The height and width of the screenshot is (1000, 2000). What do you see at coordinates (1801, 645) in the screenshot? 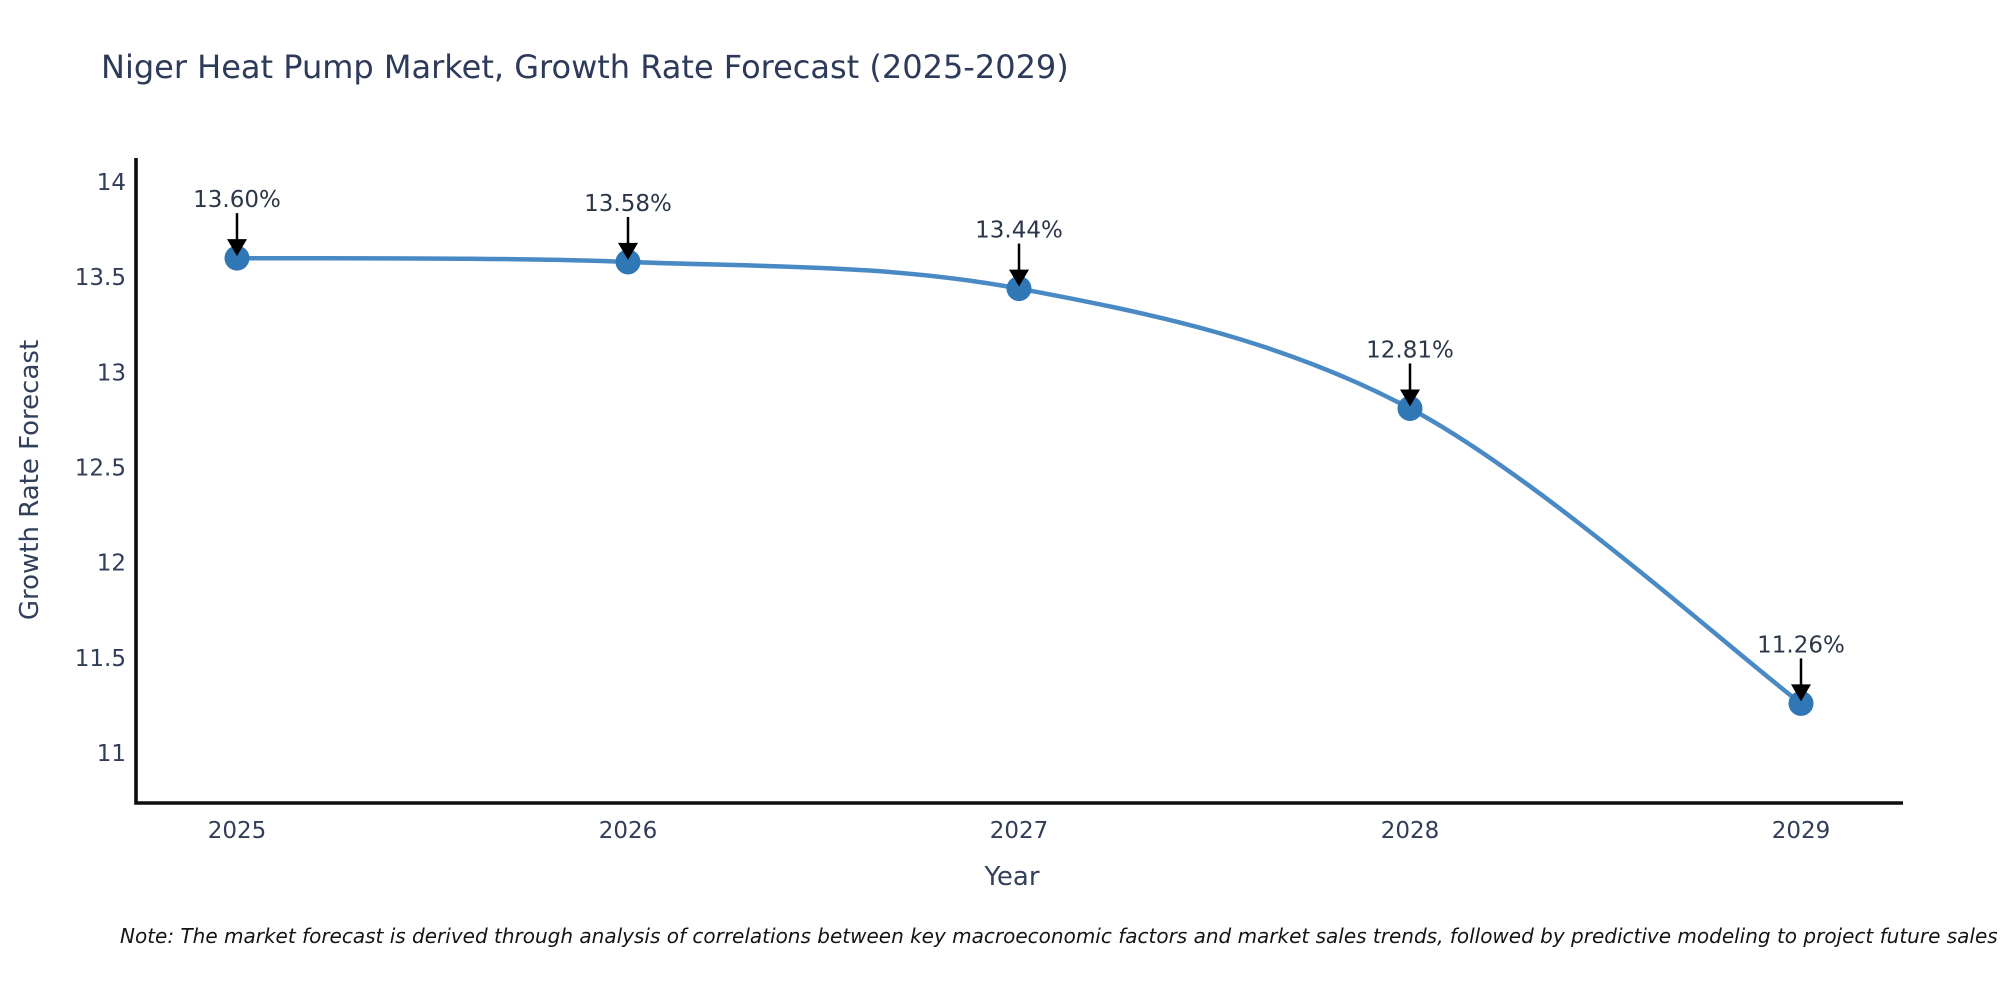
I see `data-point-label: 11.26%` at bounding box center [1801, 645].